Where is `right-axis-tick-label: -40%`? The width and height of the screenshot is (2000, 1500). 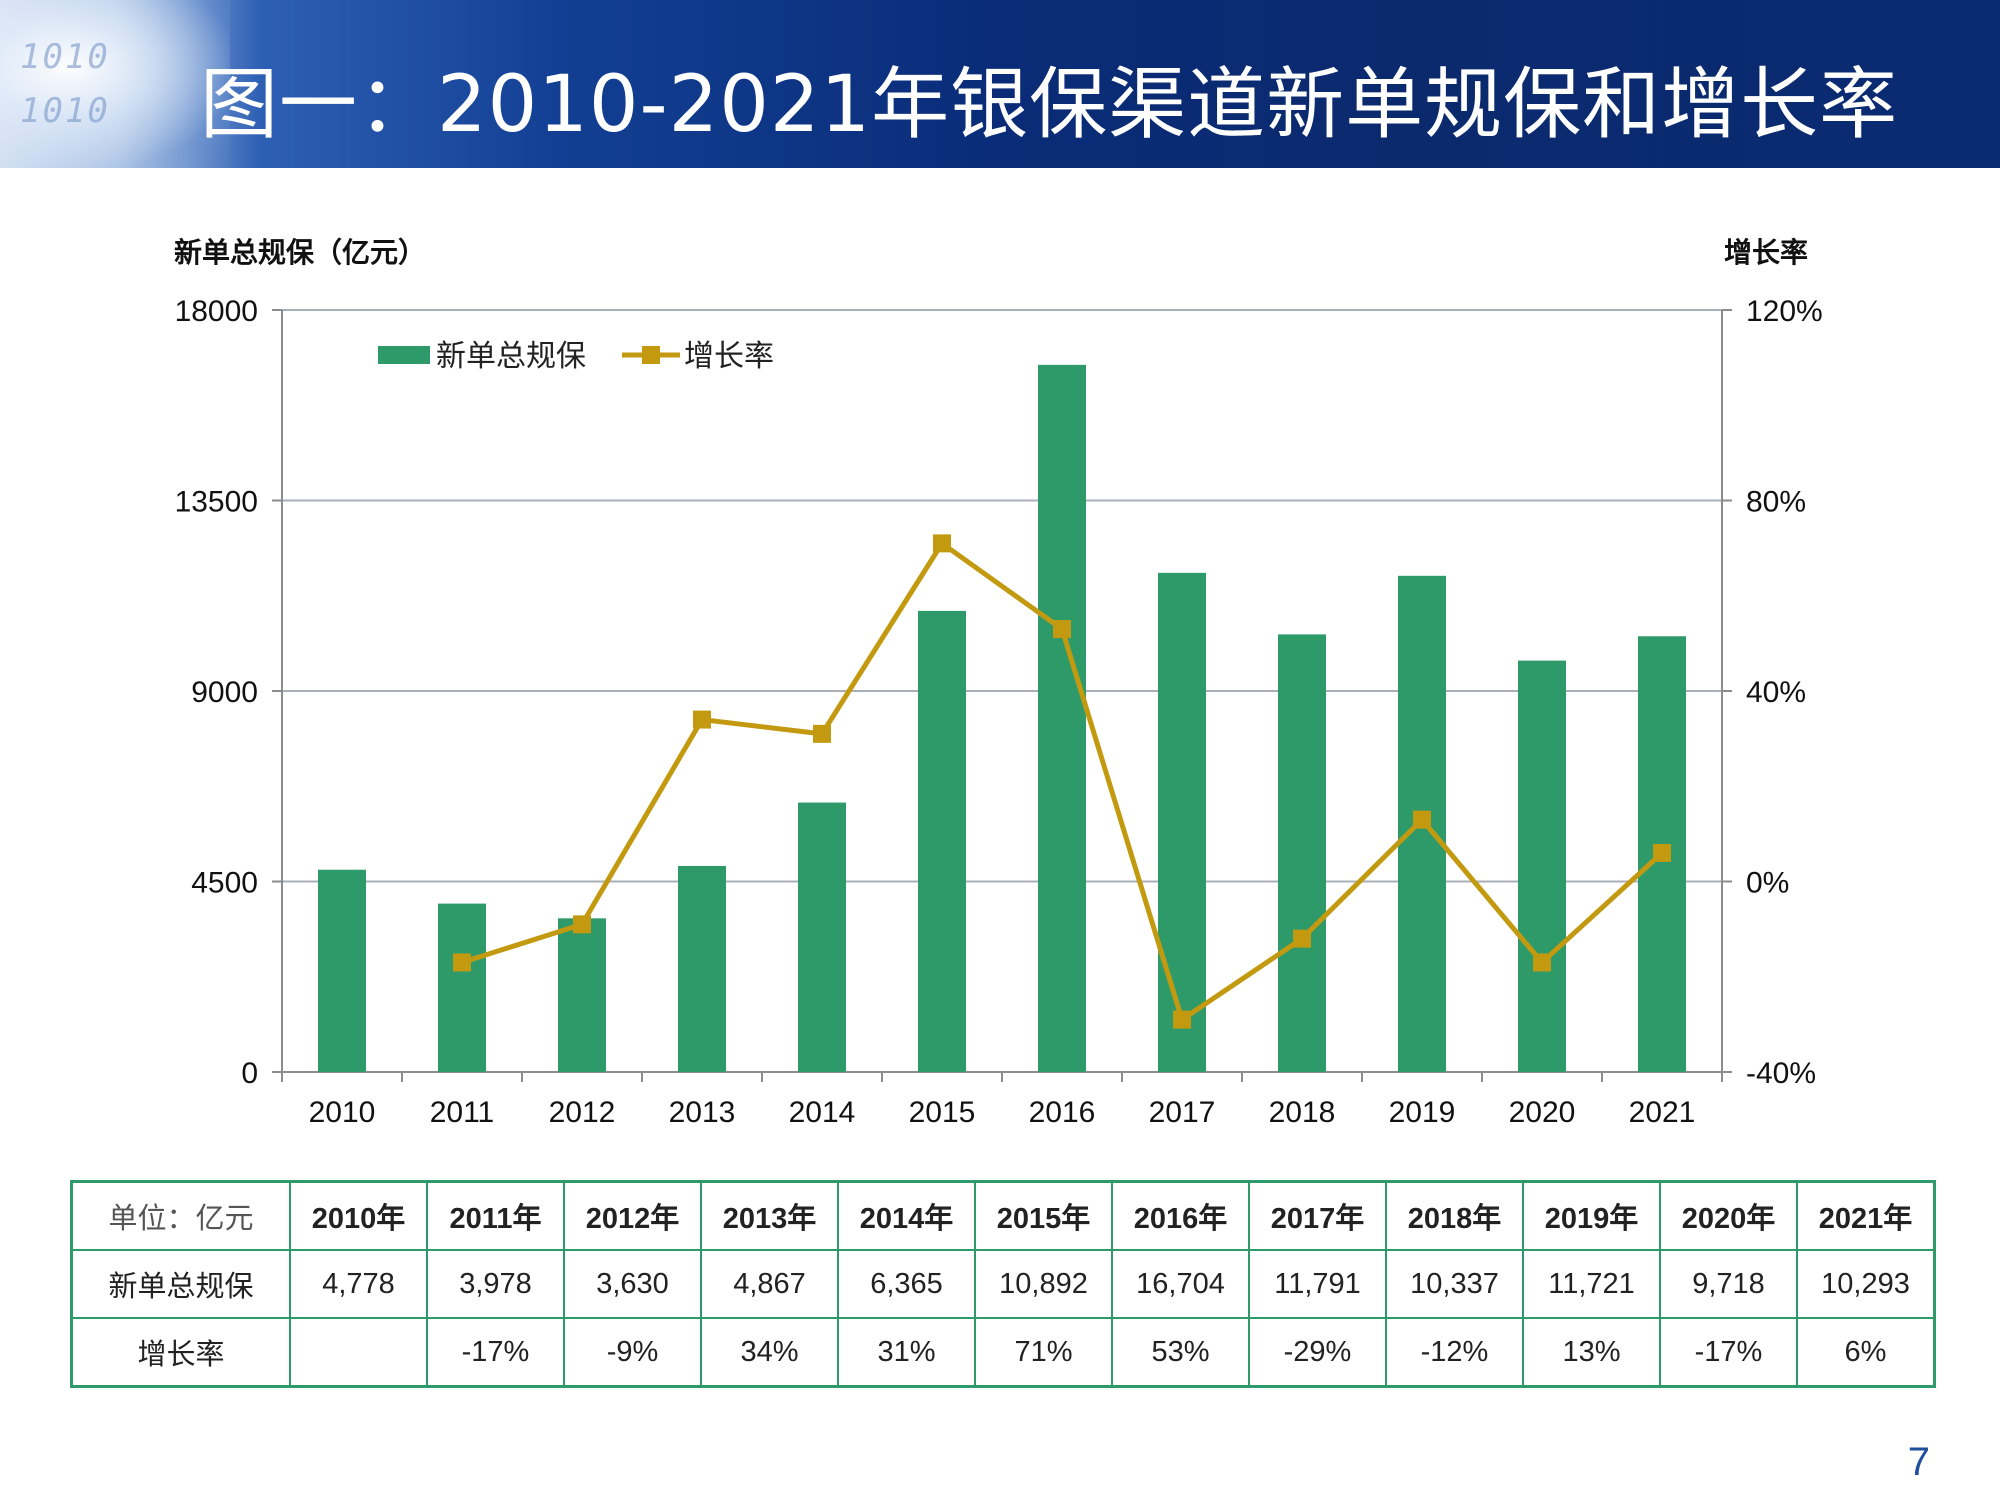
right-axis-tick-label: -40% is located at coordinates (1781, 1073).